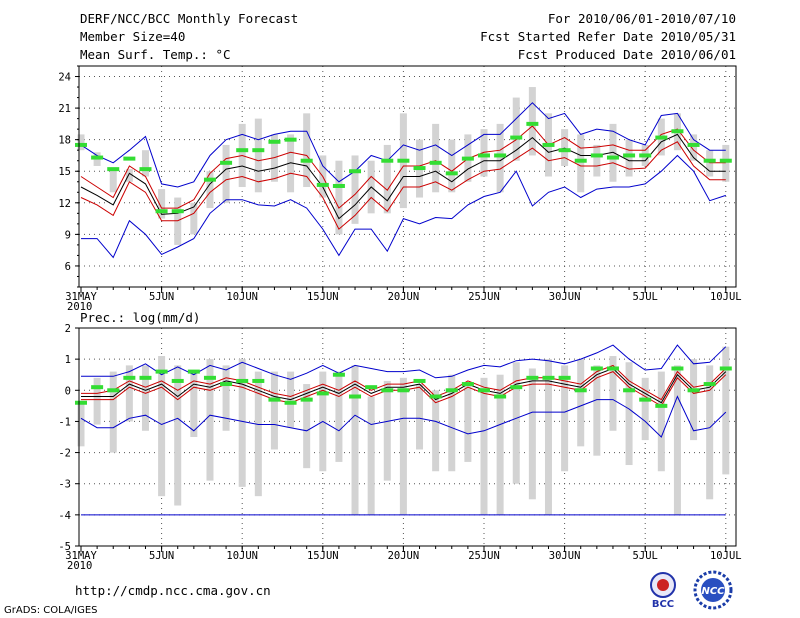 Image resolution: width=800 pixels, height=618 pixels. I want to click on temp-maximum-line, so click(403, 145).